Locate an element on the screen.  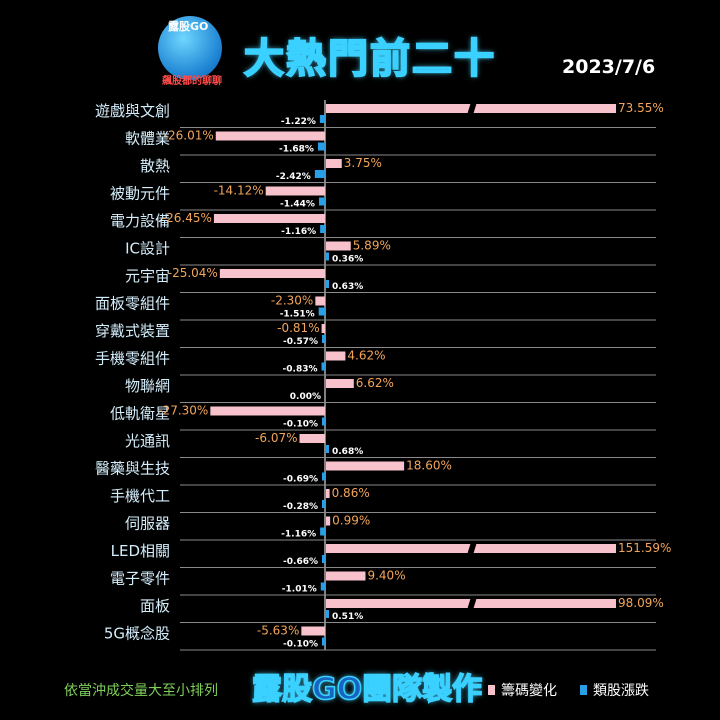
category-label: 電力設備 is located at coordinates (140, 221).